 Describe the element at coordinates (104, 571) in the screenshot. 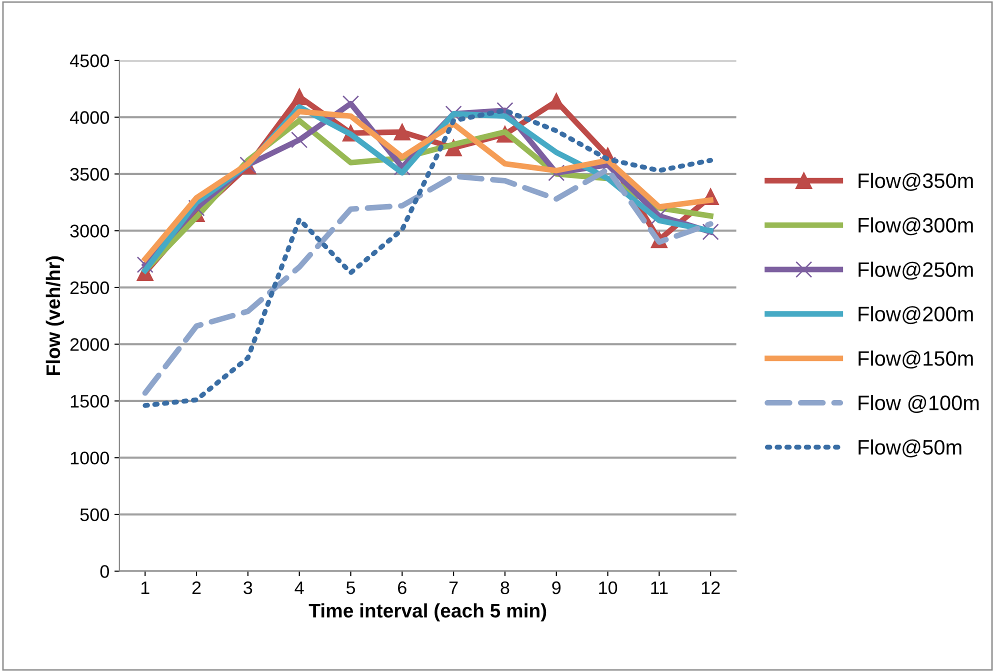

I see `y-tick-label: 0` at that location.